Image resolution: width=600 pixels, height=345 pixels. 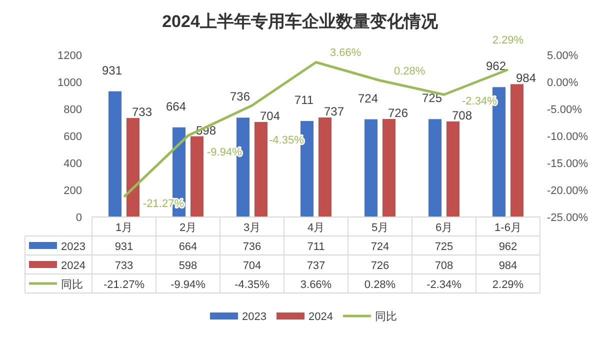 I want to click on legend-label: 同比, so click(x=72, y=284).